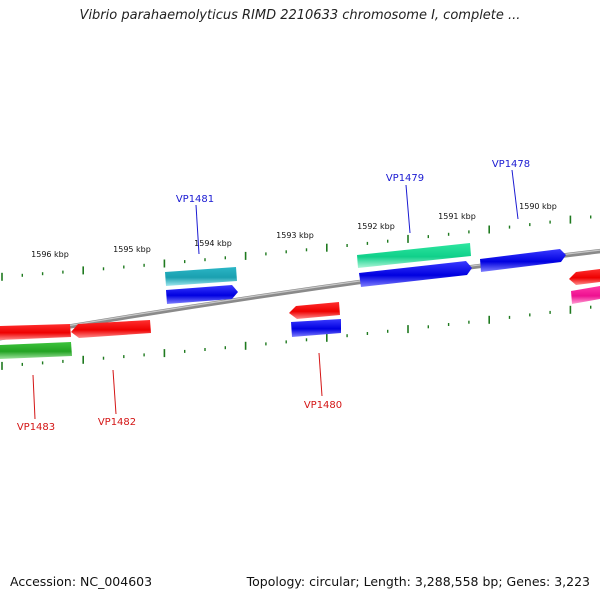 The image size is (600, 600). I want to click on accession-text: Accession: NC_004603, so click(81, 581).